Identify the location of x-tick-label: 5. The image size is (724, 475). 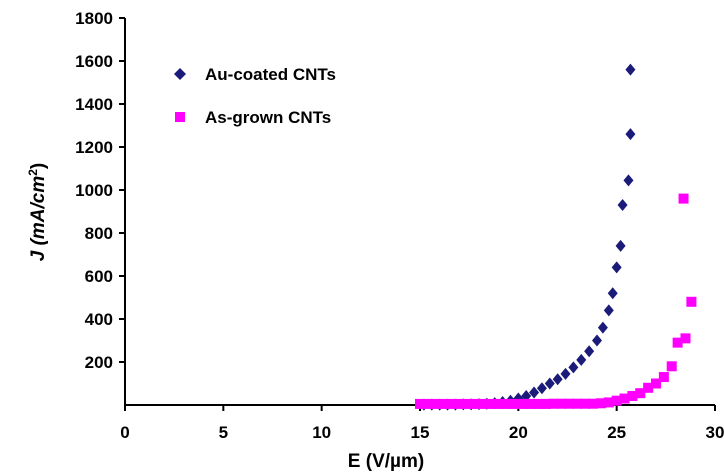
(223, 432).